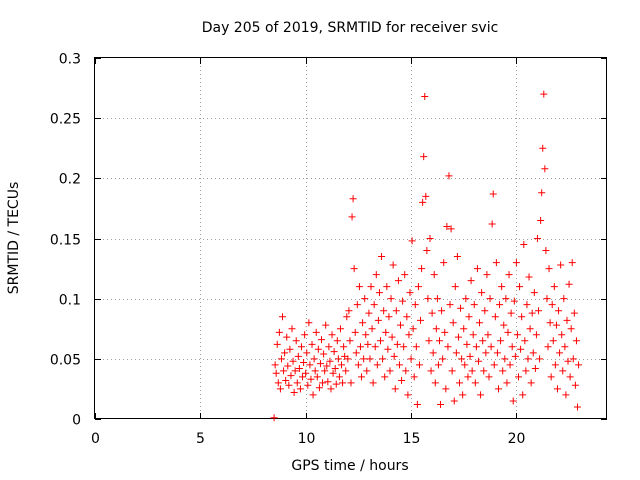 The height and width of the screenshot is (480, 640). Describe the element at coordinates (95, 439) in the screenshot. I see `x-tick-label: 0` at that location.